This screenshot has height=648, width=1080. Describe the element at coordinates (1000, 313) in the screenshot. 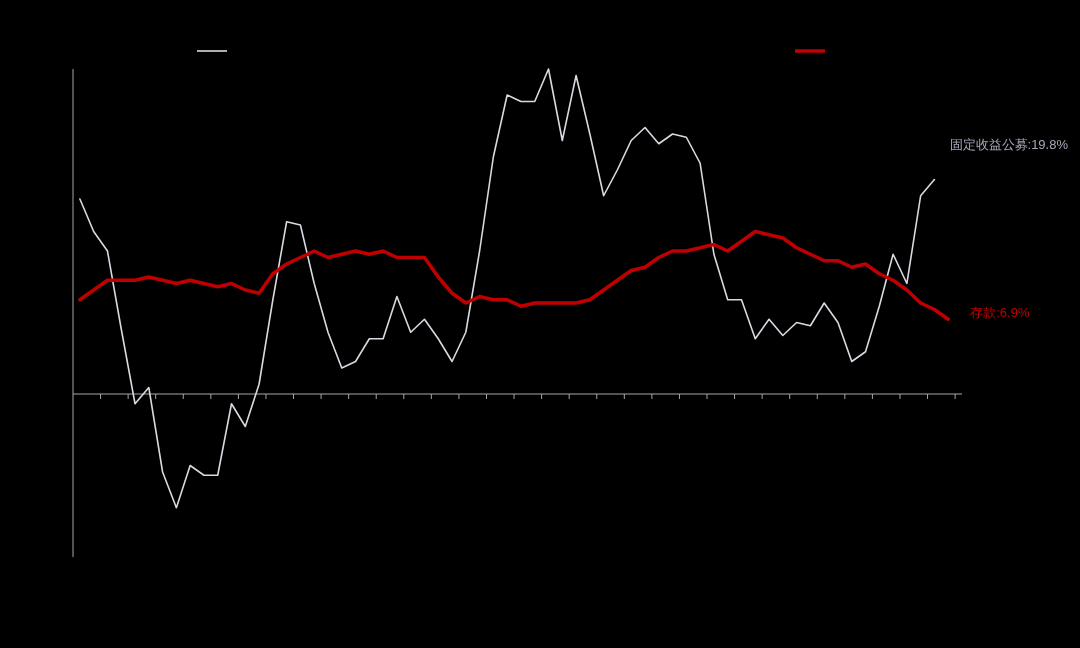

I see `text: 存款:6.9%` at that location.